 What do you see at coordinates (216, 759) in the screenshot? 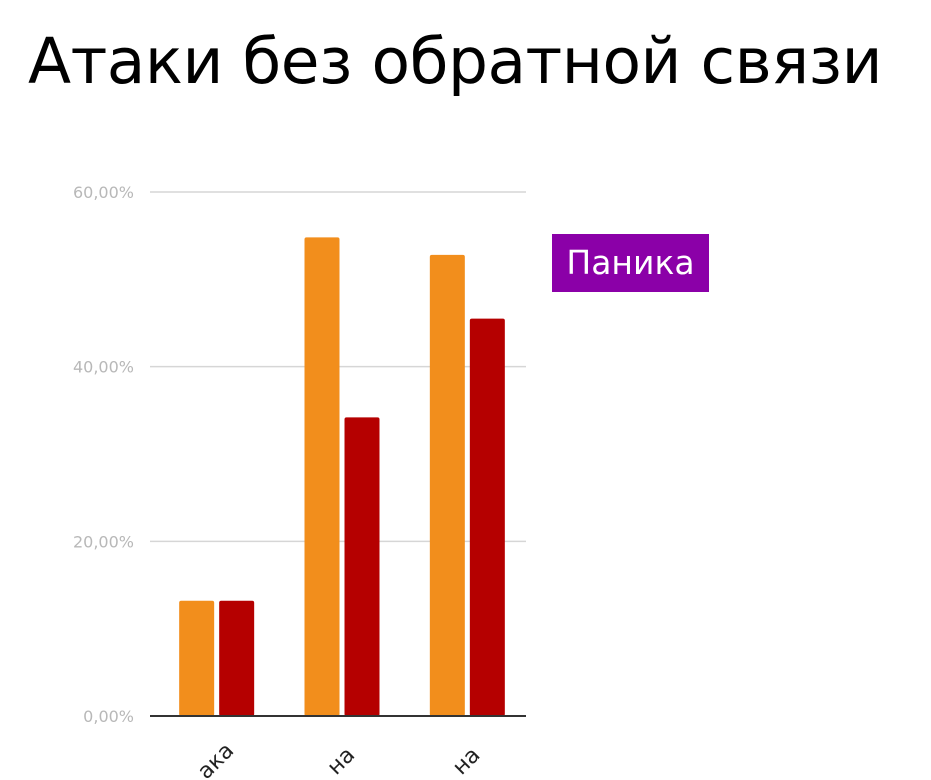
I see `x-category-label: ака` at bounding box center [216, 759].